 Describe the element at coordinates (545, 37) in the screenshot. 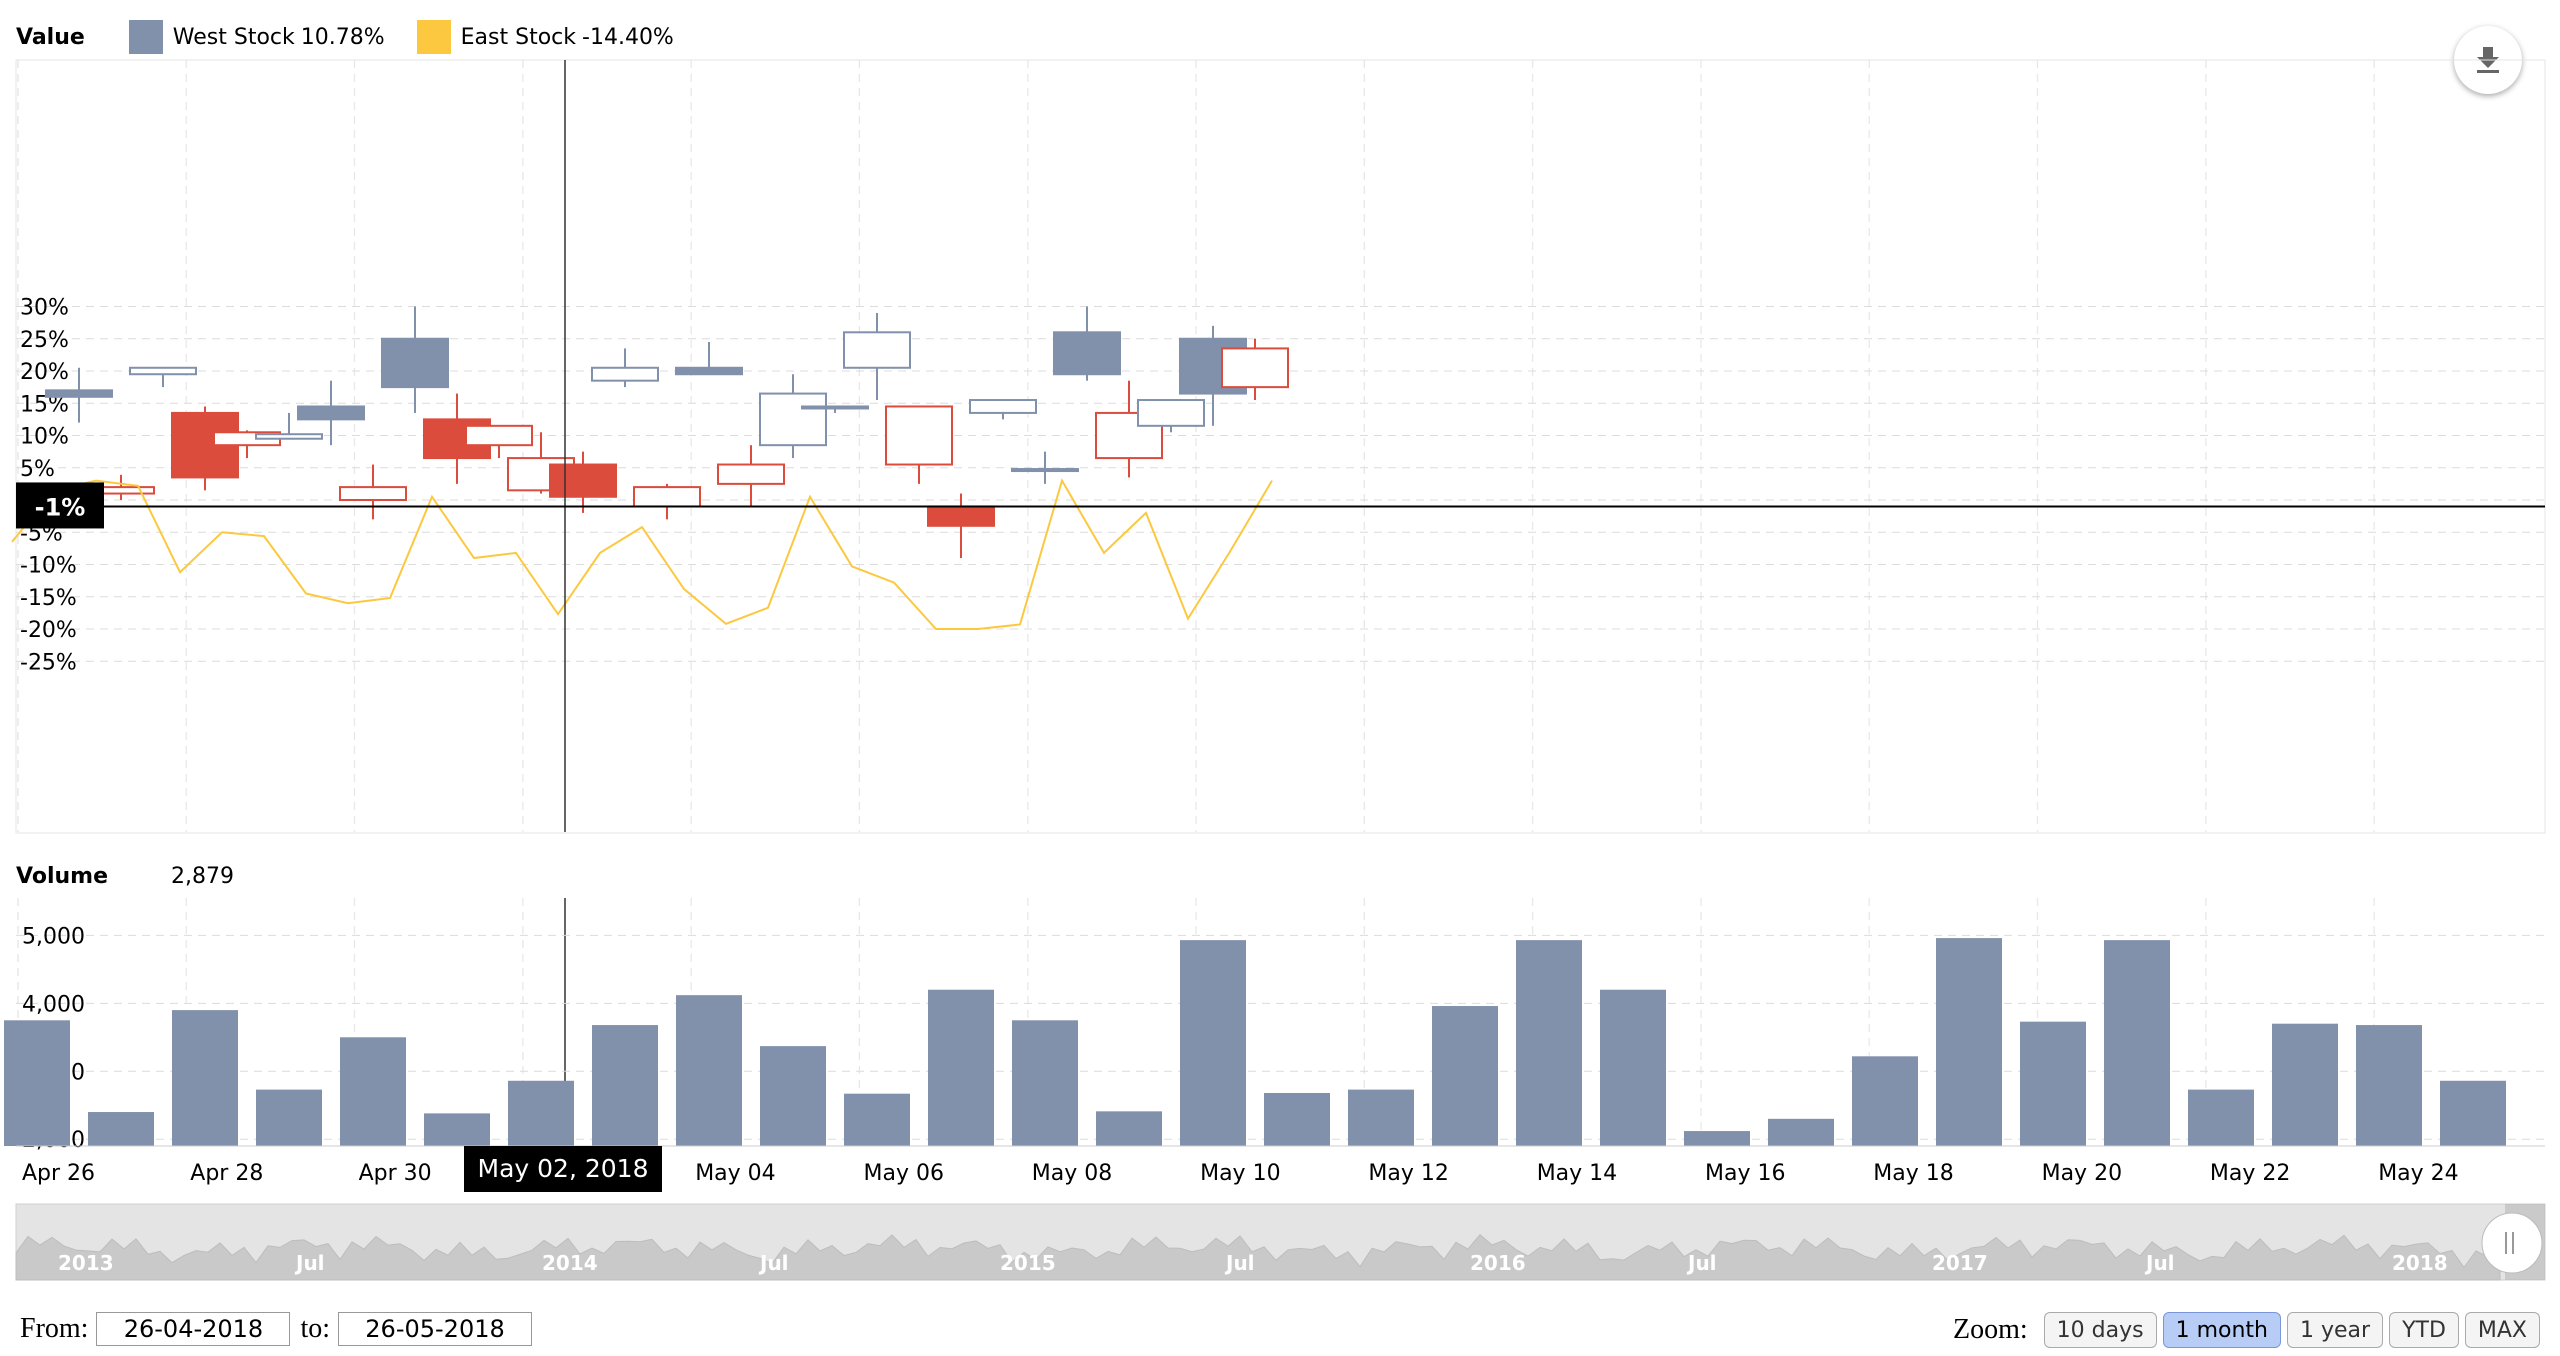

I see `legend-item-east: East Stock -14.40%` at that location.